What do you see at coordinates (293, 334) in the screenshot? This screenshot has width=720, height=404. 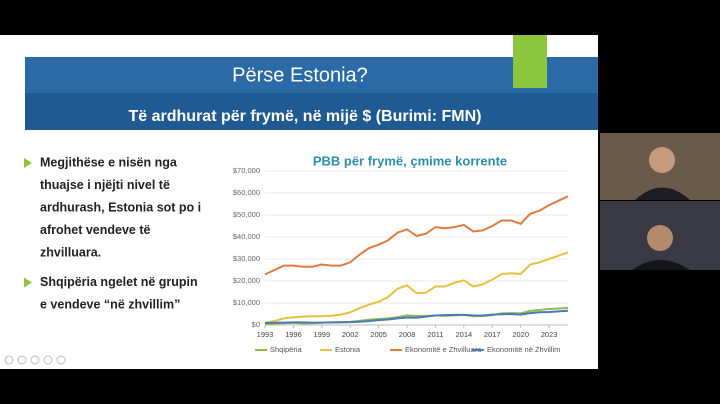 I see `x-tick-label: 1996` at bounding box center [293, 334].